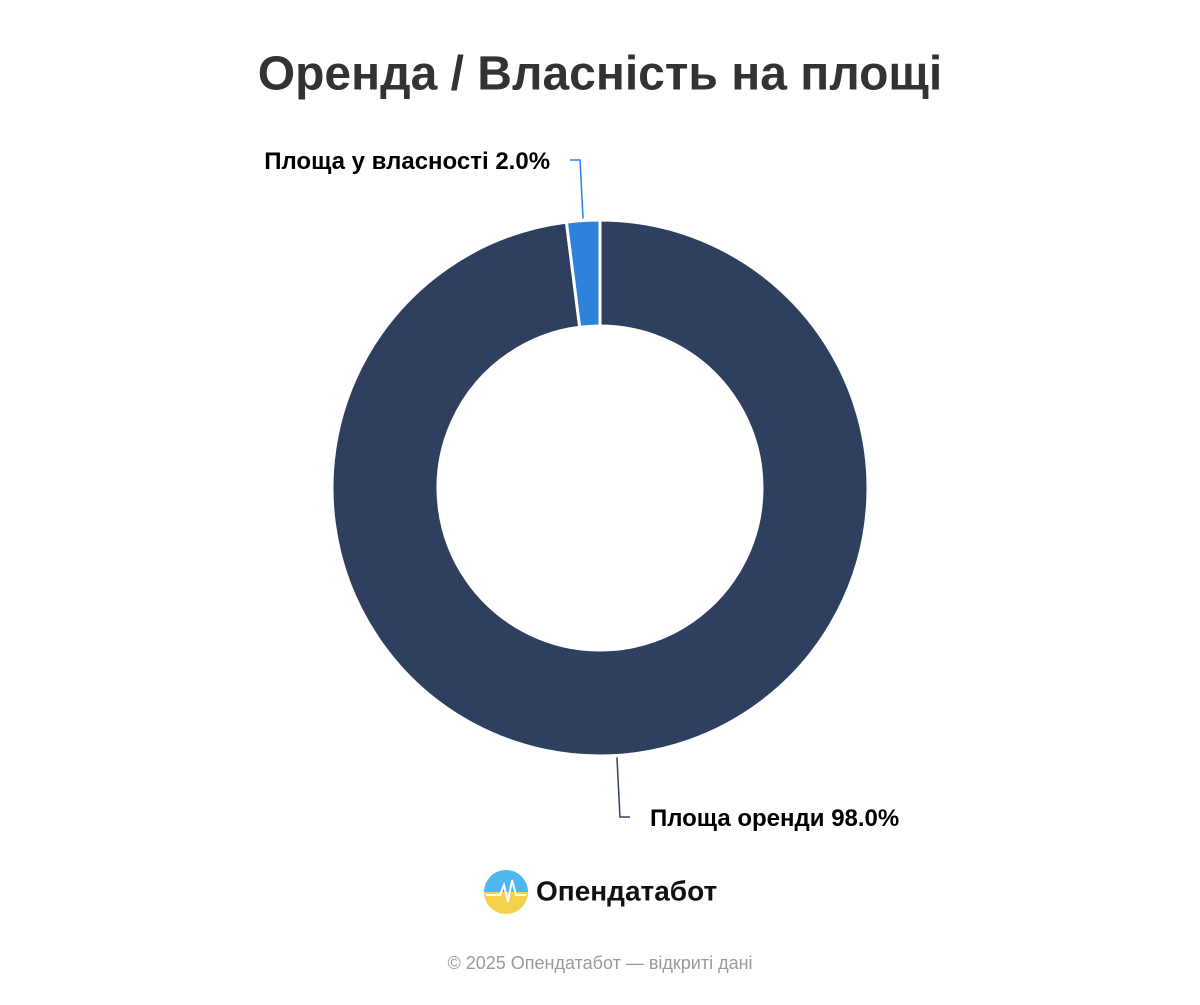 The width and height of the screenshot is (1200, 1005). I want to click on label-value: 98.0%, so click(865, 818).